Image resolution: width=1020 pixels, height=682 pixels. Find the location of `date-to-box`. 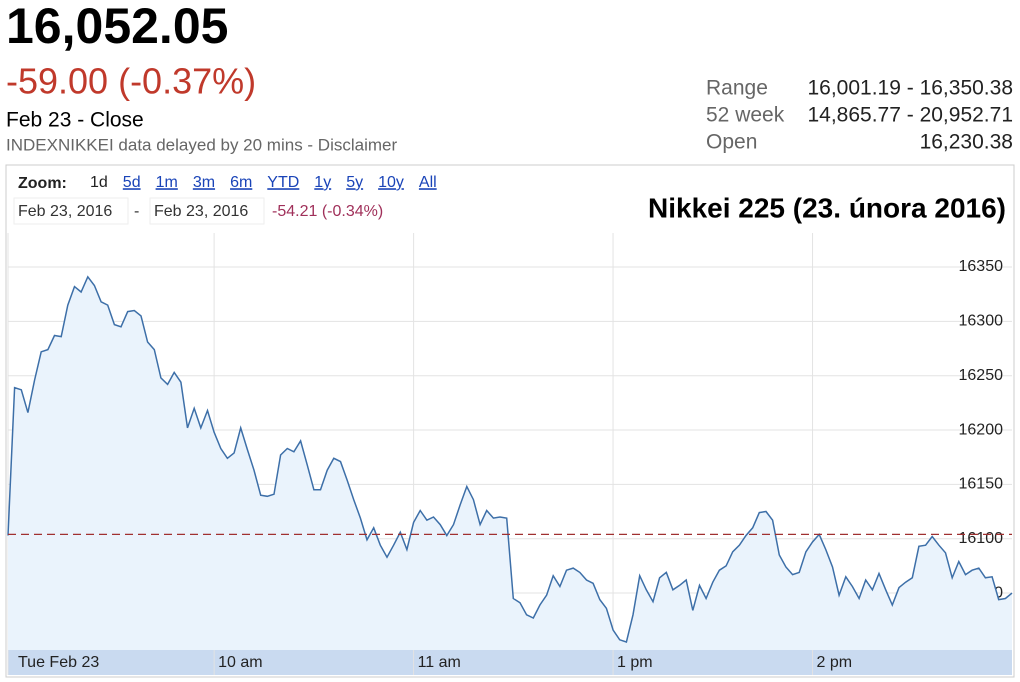

date-to-box is located at coordinates (207, 211).